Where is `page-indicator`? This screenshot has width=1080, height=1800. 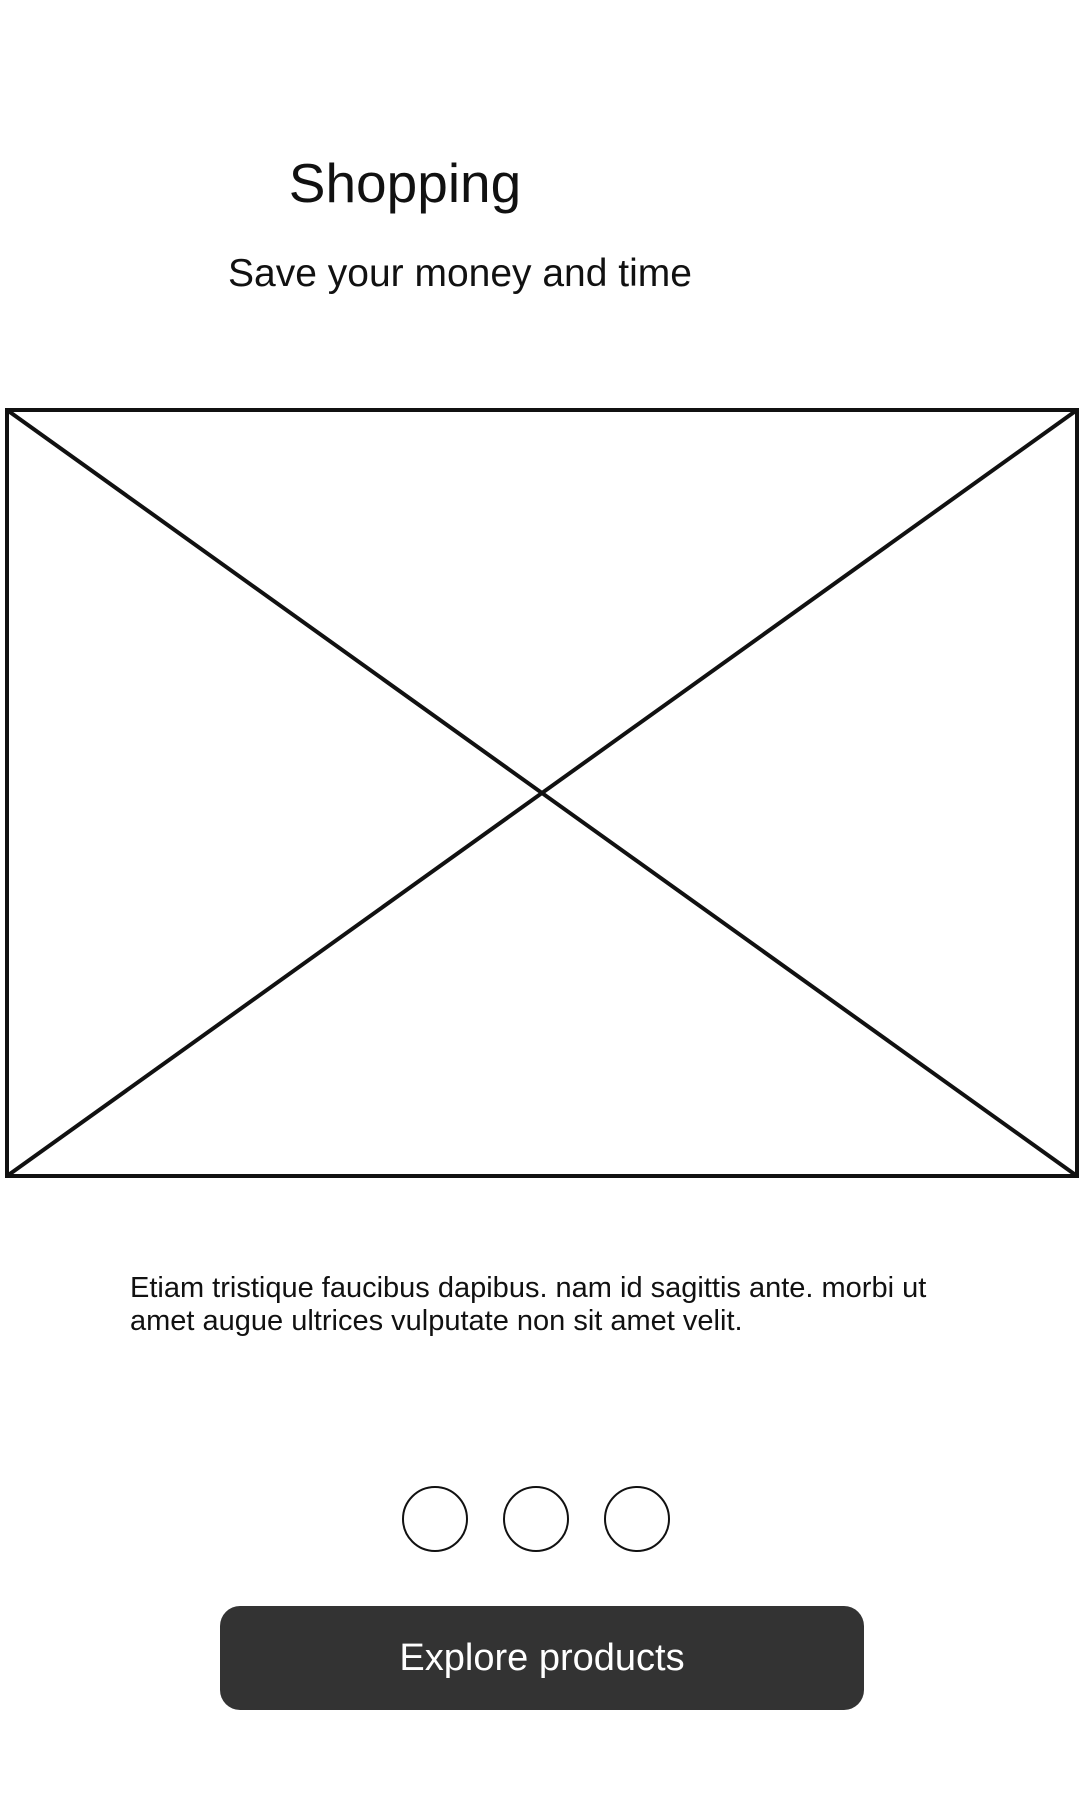 page-indicator is located at coordinates (536, 1519).